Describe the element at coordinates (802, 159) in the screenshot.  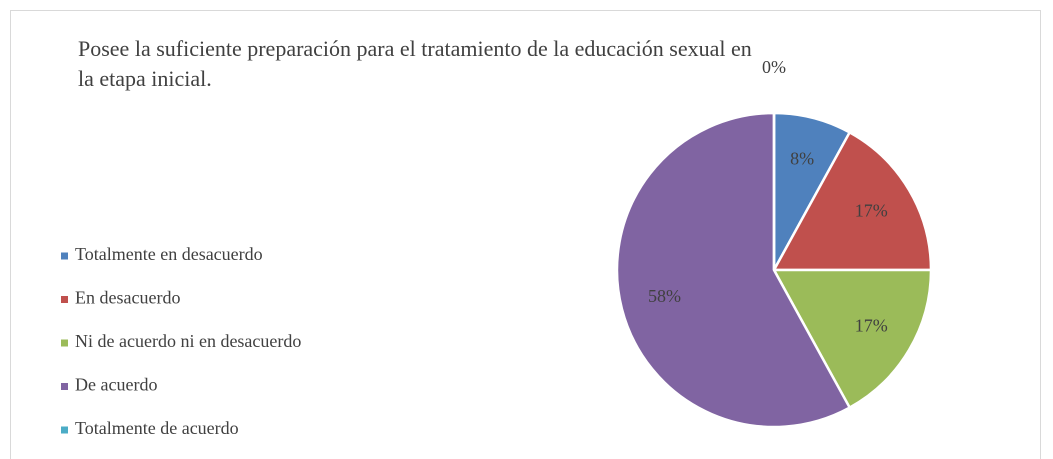
I see `data-label: 8%` at that location.